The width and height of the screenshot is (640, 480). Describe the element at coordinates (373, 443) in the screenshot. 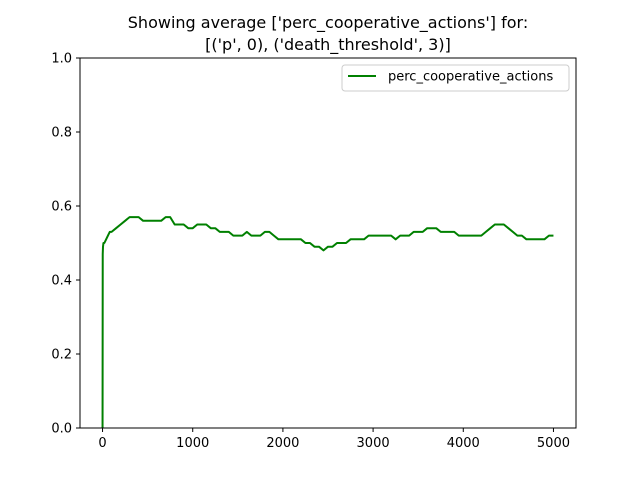

I see `x-tick-label: 3000` at that location.